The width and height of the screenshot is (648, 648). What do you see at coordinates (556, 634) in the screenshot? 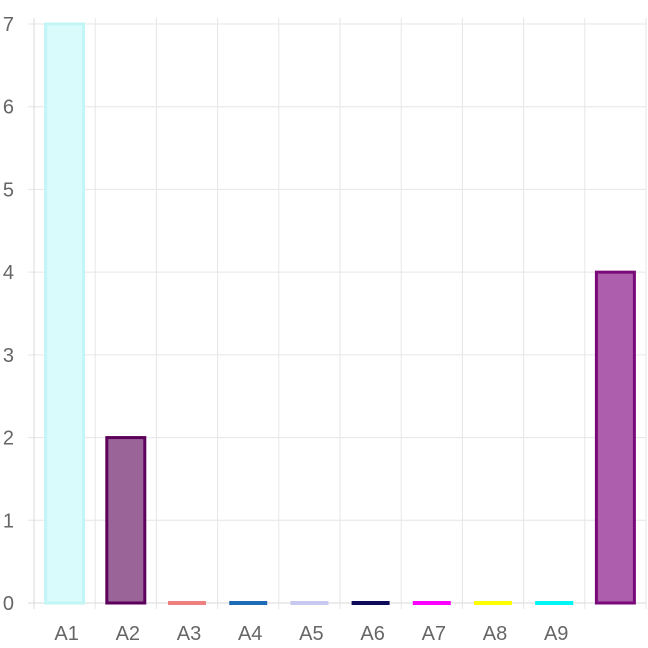
I see `x-tick-label: A9` at bounding box center [556, 634].